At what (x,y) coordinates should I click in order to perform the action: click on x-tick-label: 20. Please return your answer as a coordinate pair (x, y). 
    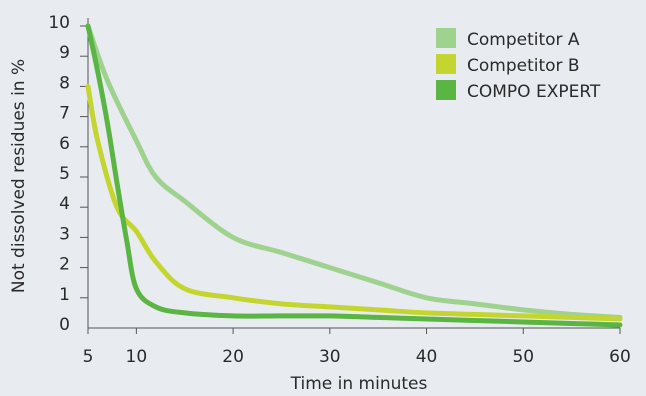
    Looking at the image, I should click on (233, 357).